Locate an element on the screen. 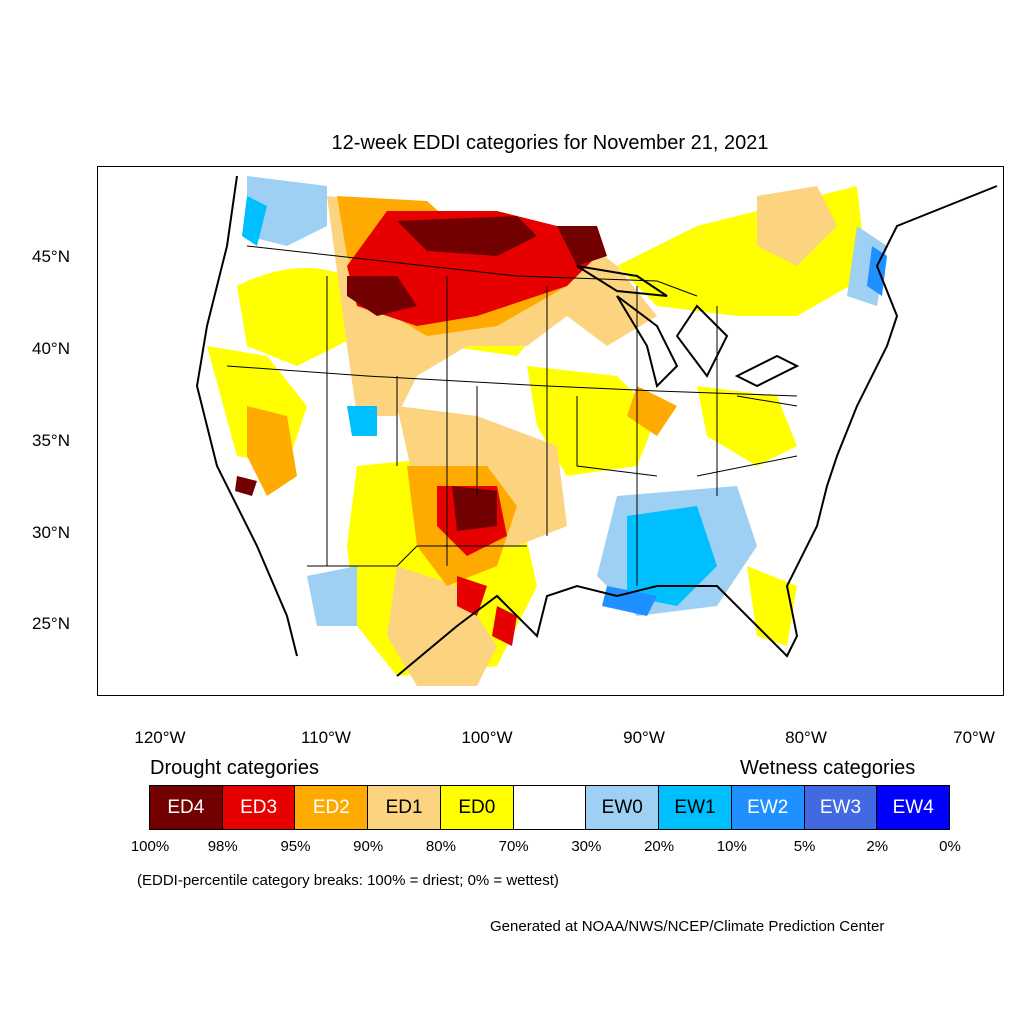 The height and width of the screenshot is (1024, 1024). lon-label-120: 120°W is located at coordinates (160, 737).